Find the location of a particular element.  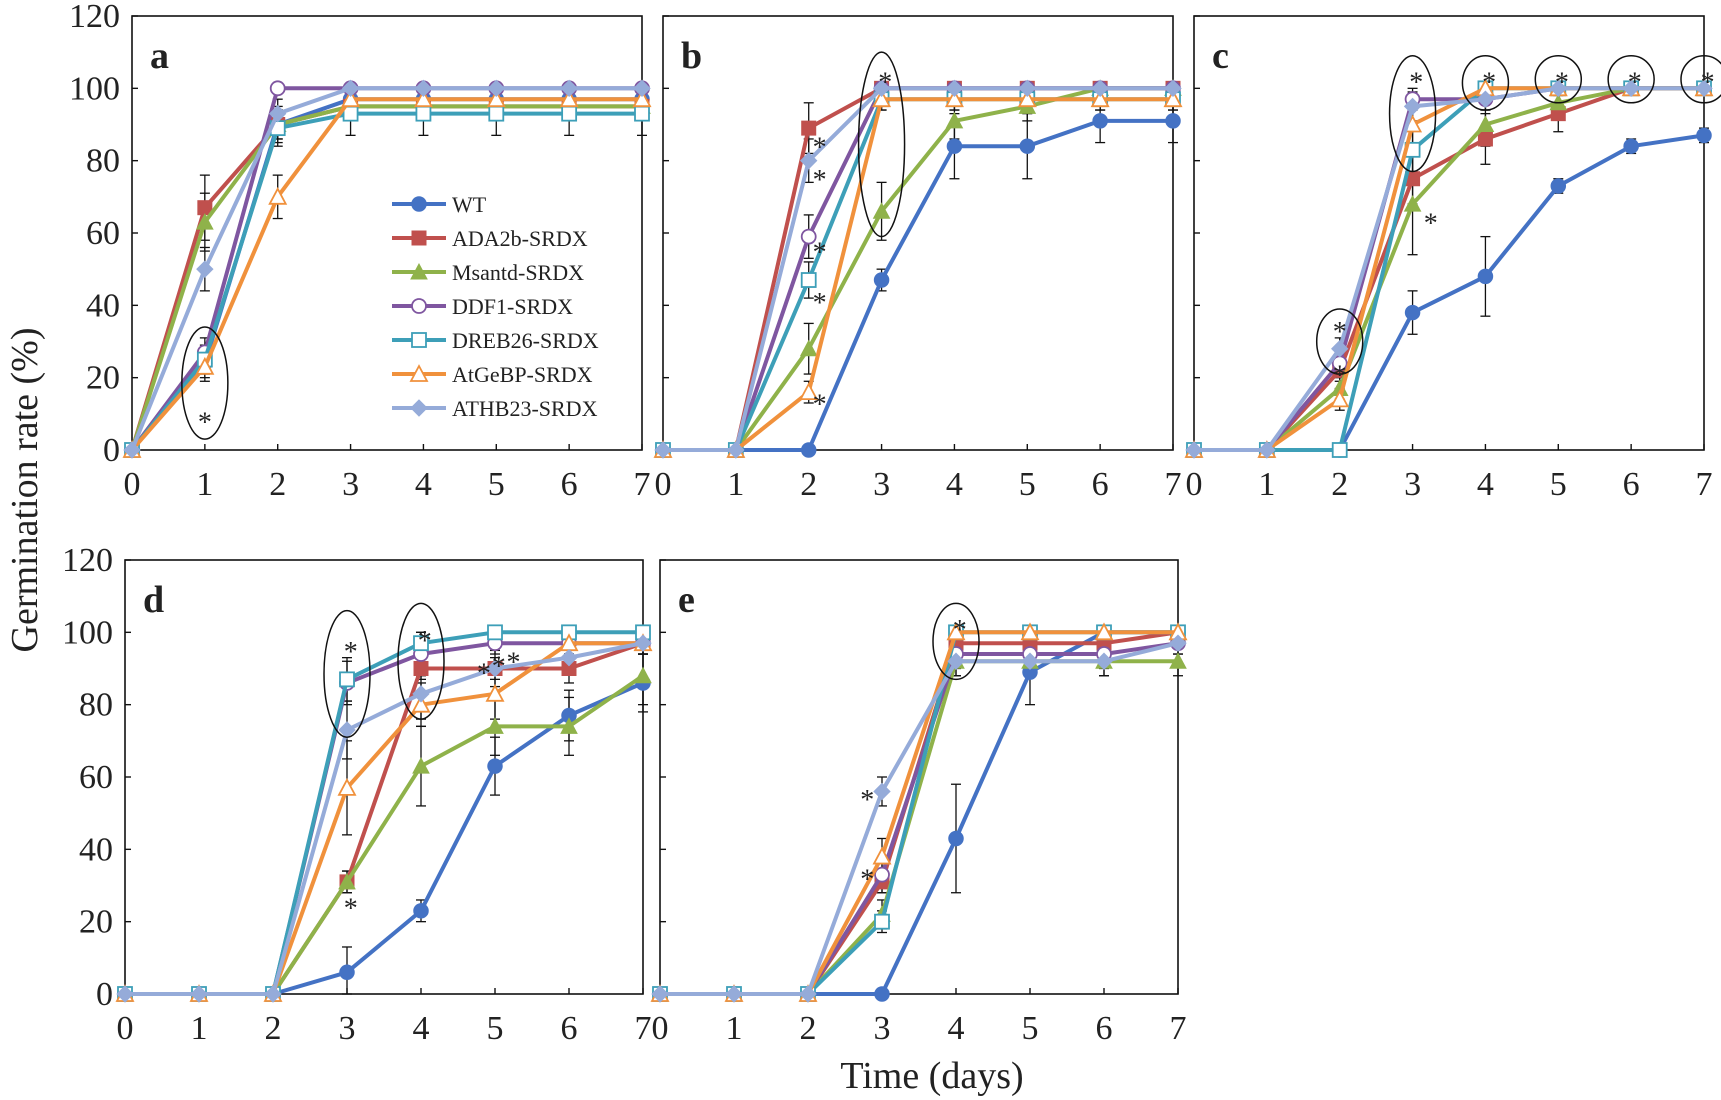

panel-b: b0 1 2 3 4 5 6 7****** is located at coordinates (918, 259).